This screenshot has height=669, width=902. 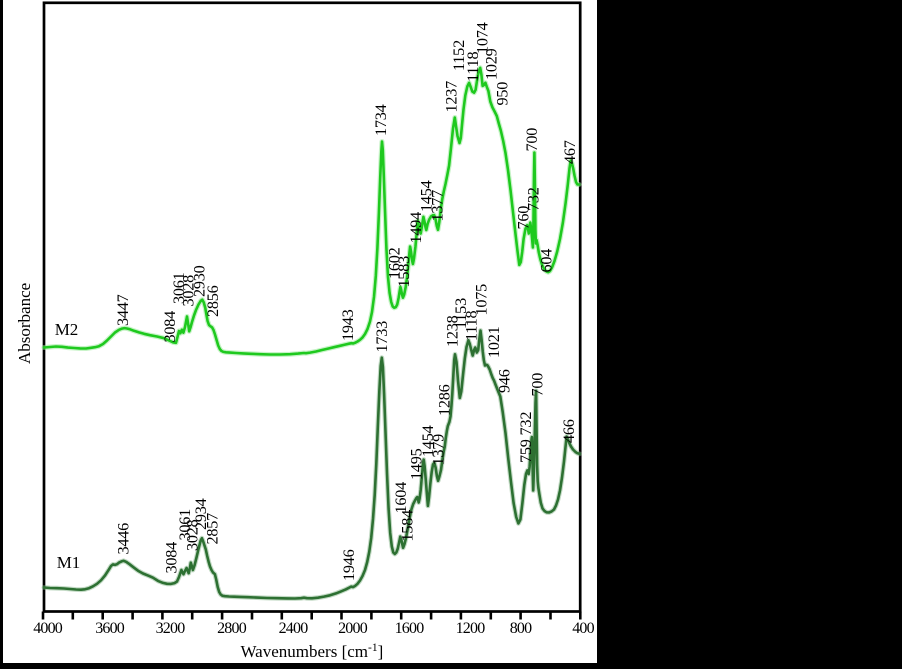 I want to click on svg-text: 1583, so click(x=404, y=272).